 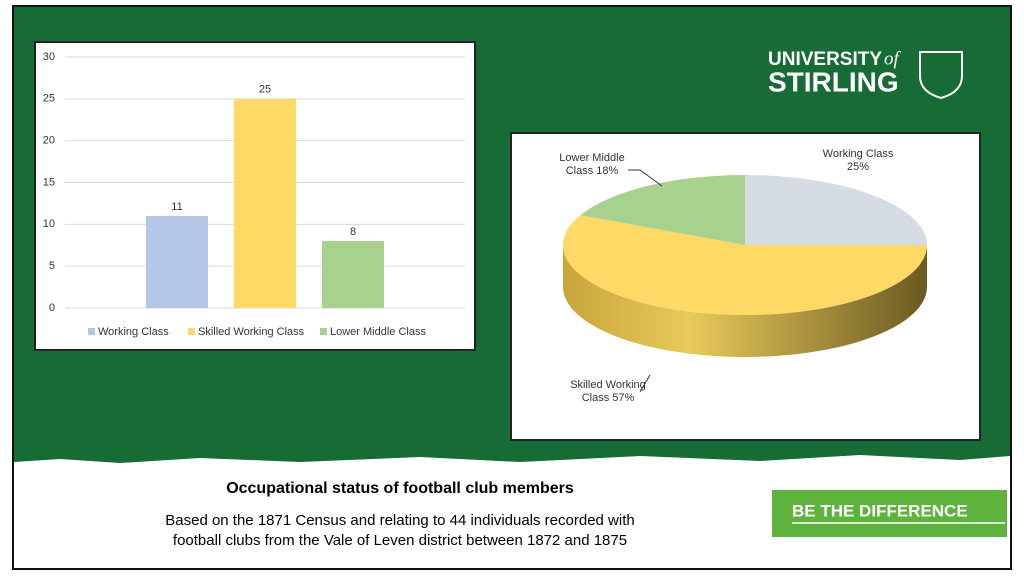 What do you see at coordinates (49, 182) in the screenshot?
I see `y-tick-label: 15` at bounding box center [49, 182].